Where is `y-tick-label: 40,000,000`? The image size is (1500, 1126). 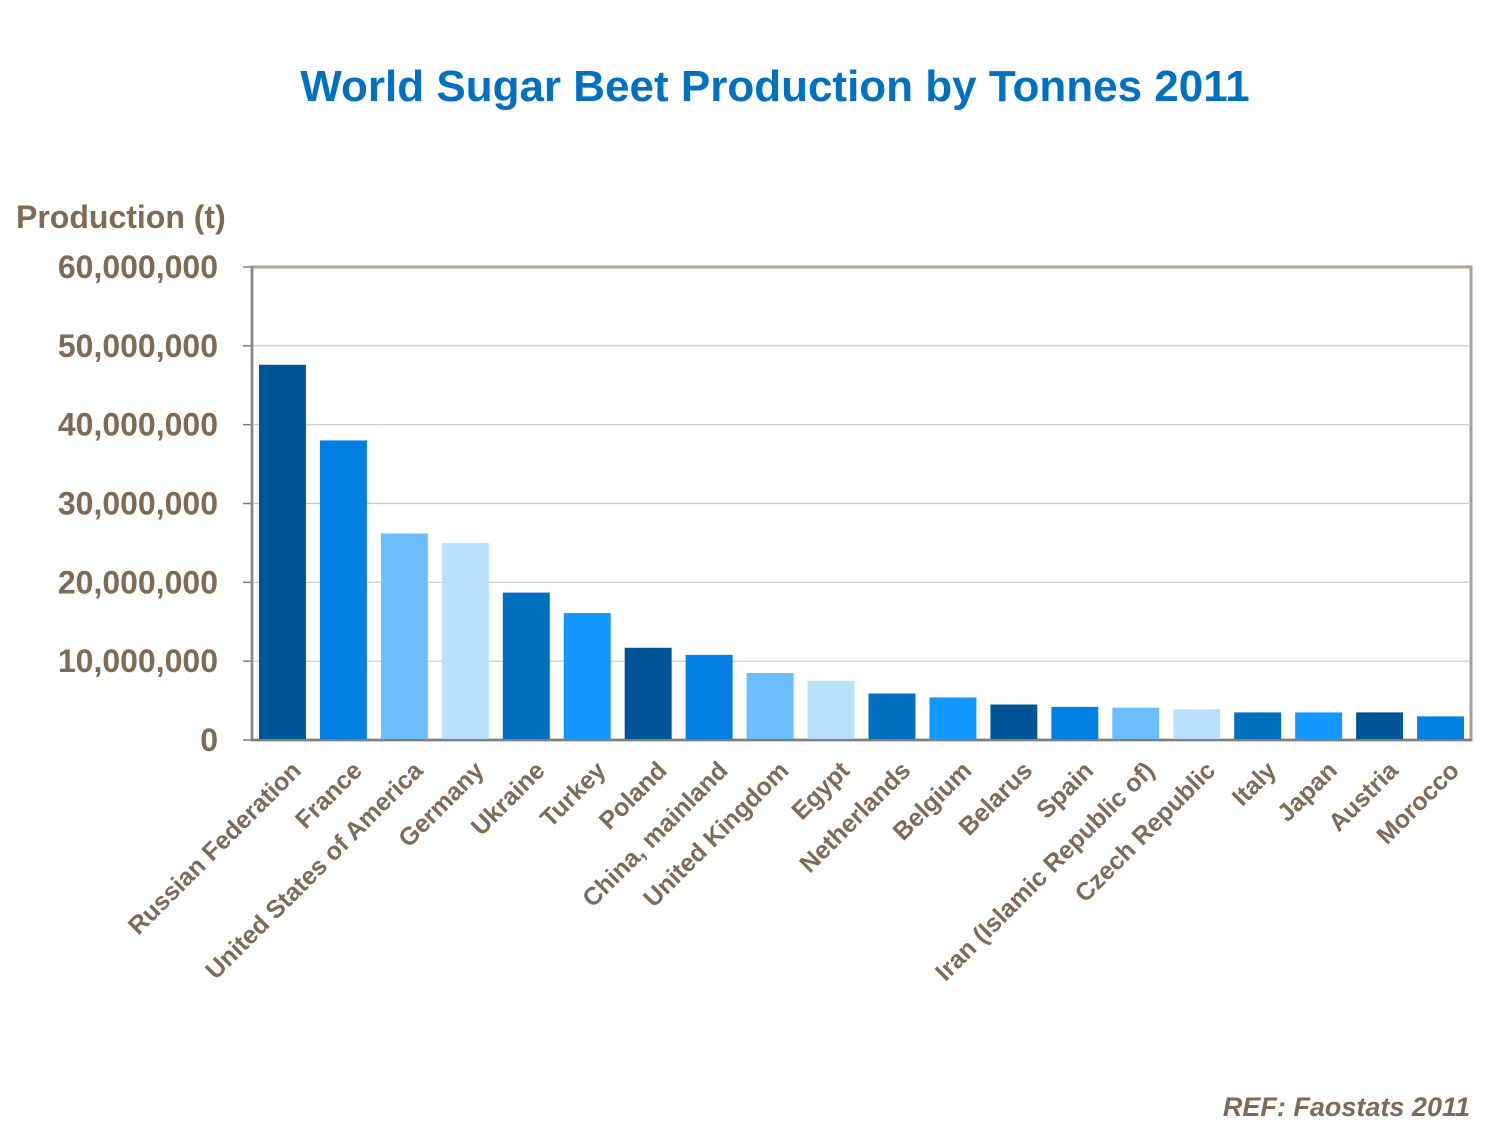
y-tick-label: 40,000,000 is located at coordinates (138, 425).